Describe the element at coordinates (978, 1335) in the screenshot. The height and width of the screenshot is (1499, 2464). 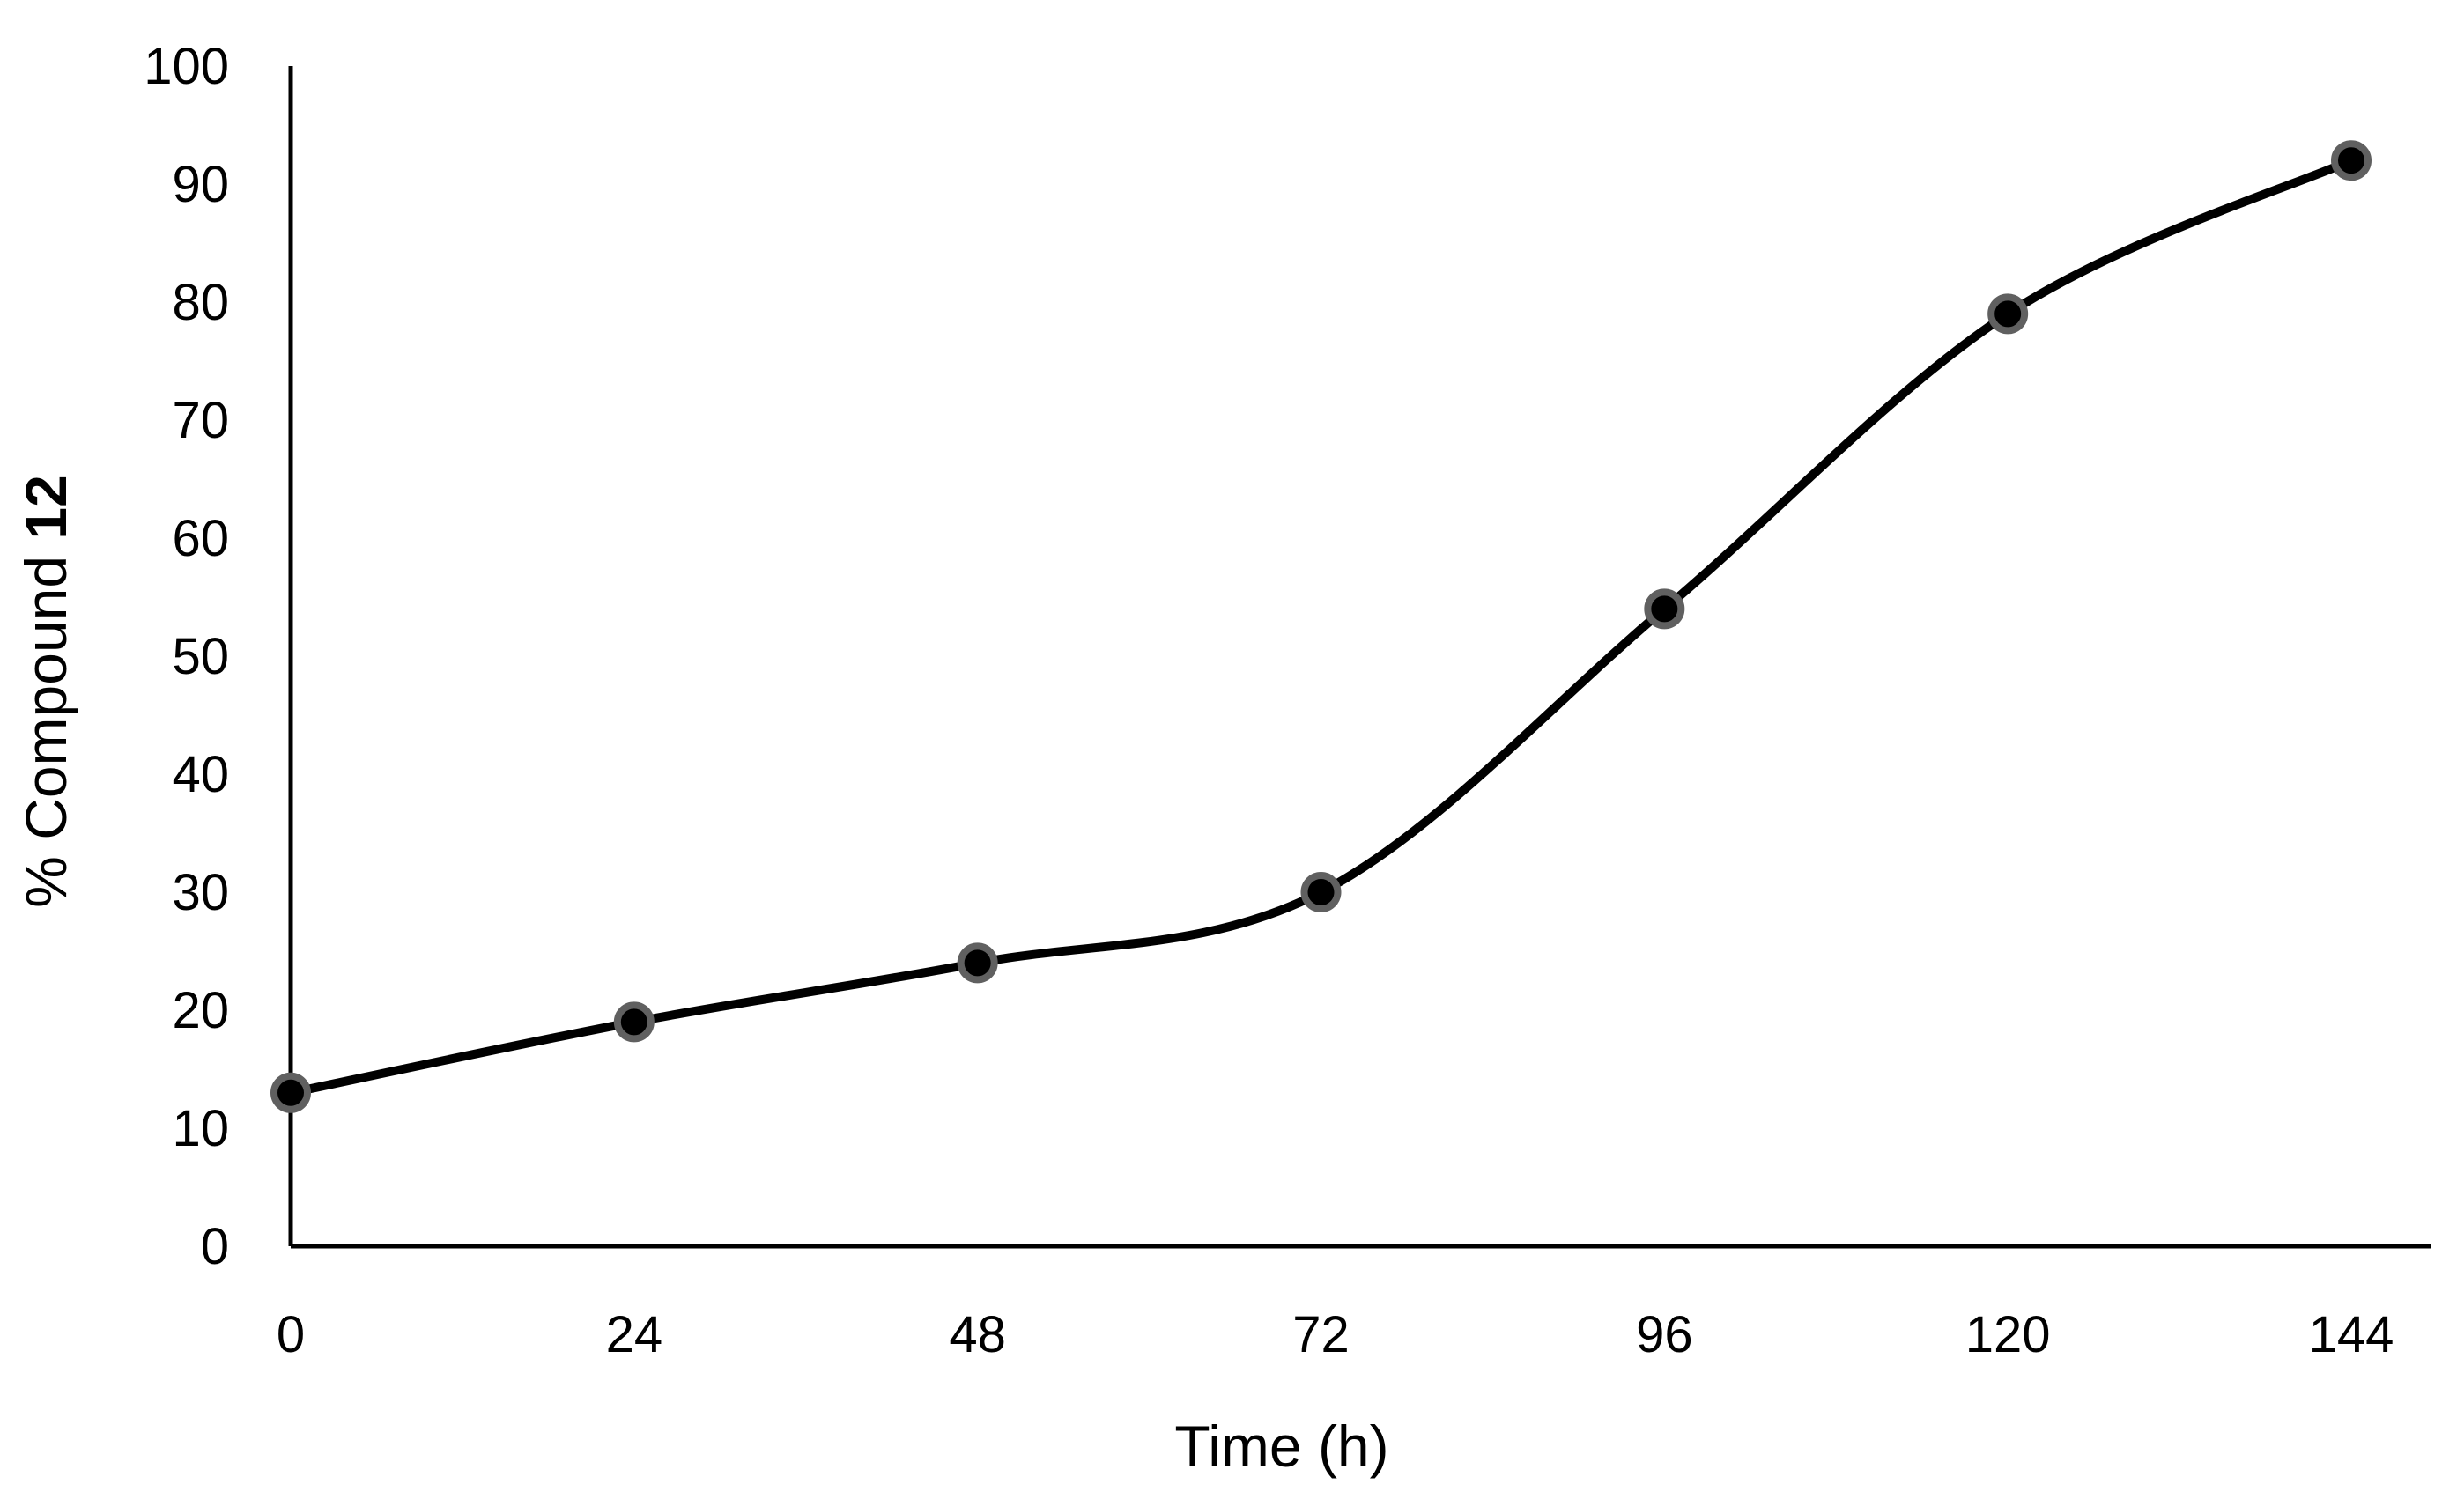
I see `x-tick-label: 48` at that location.